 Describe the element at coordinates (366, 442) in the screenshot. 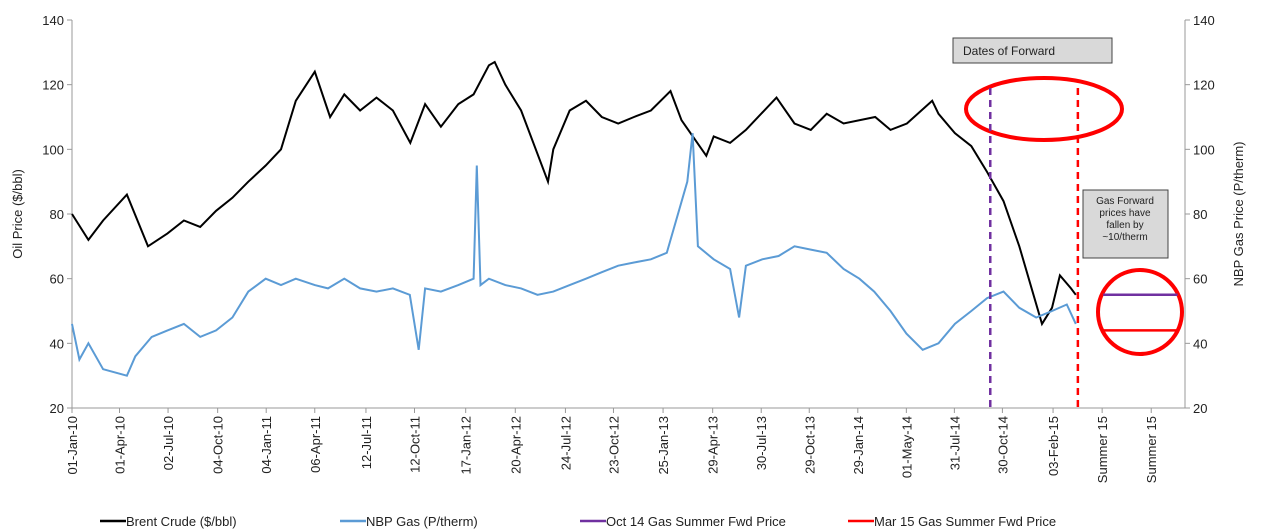

I see `x-tick-label: 12-Jul-11` at that location.